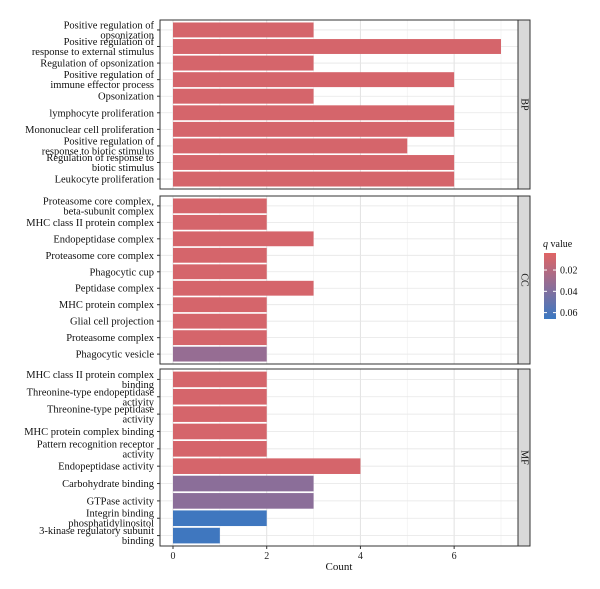  I want to click on bar-endopeptidase-complex, so click(243, 239).